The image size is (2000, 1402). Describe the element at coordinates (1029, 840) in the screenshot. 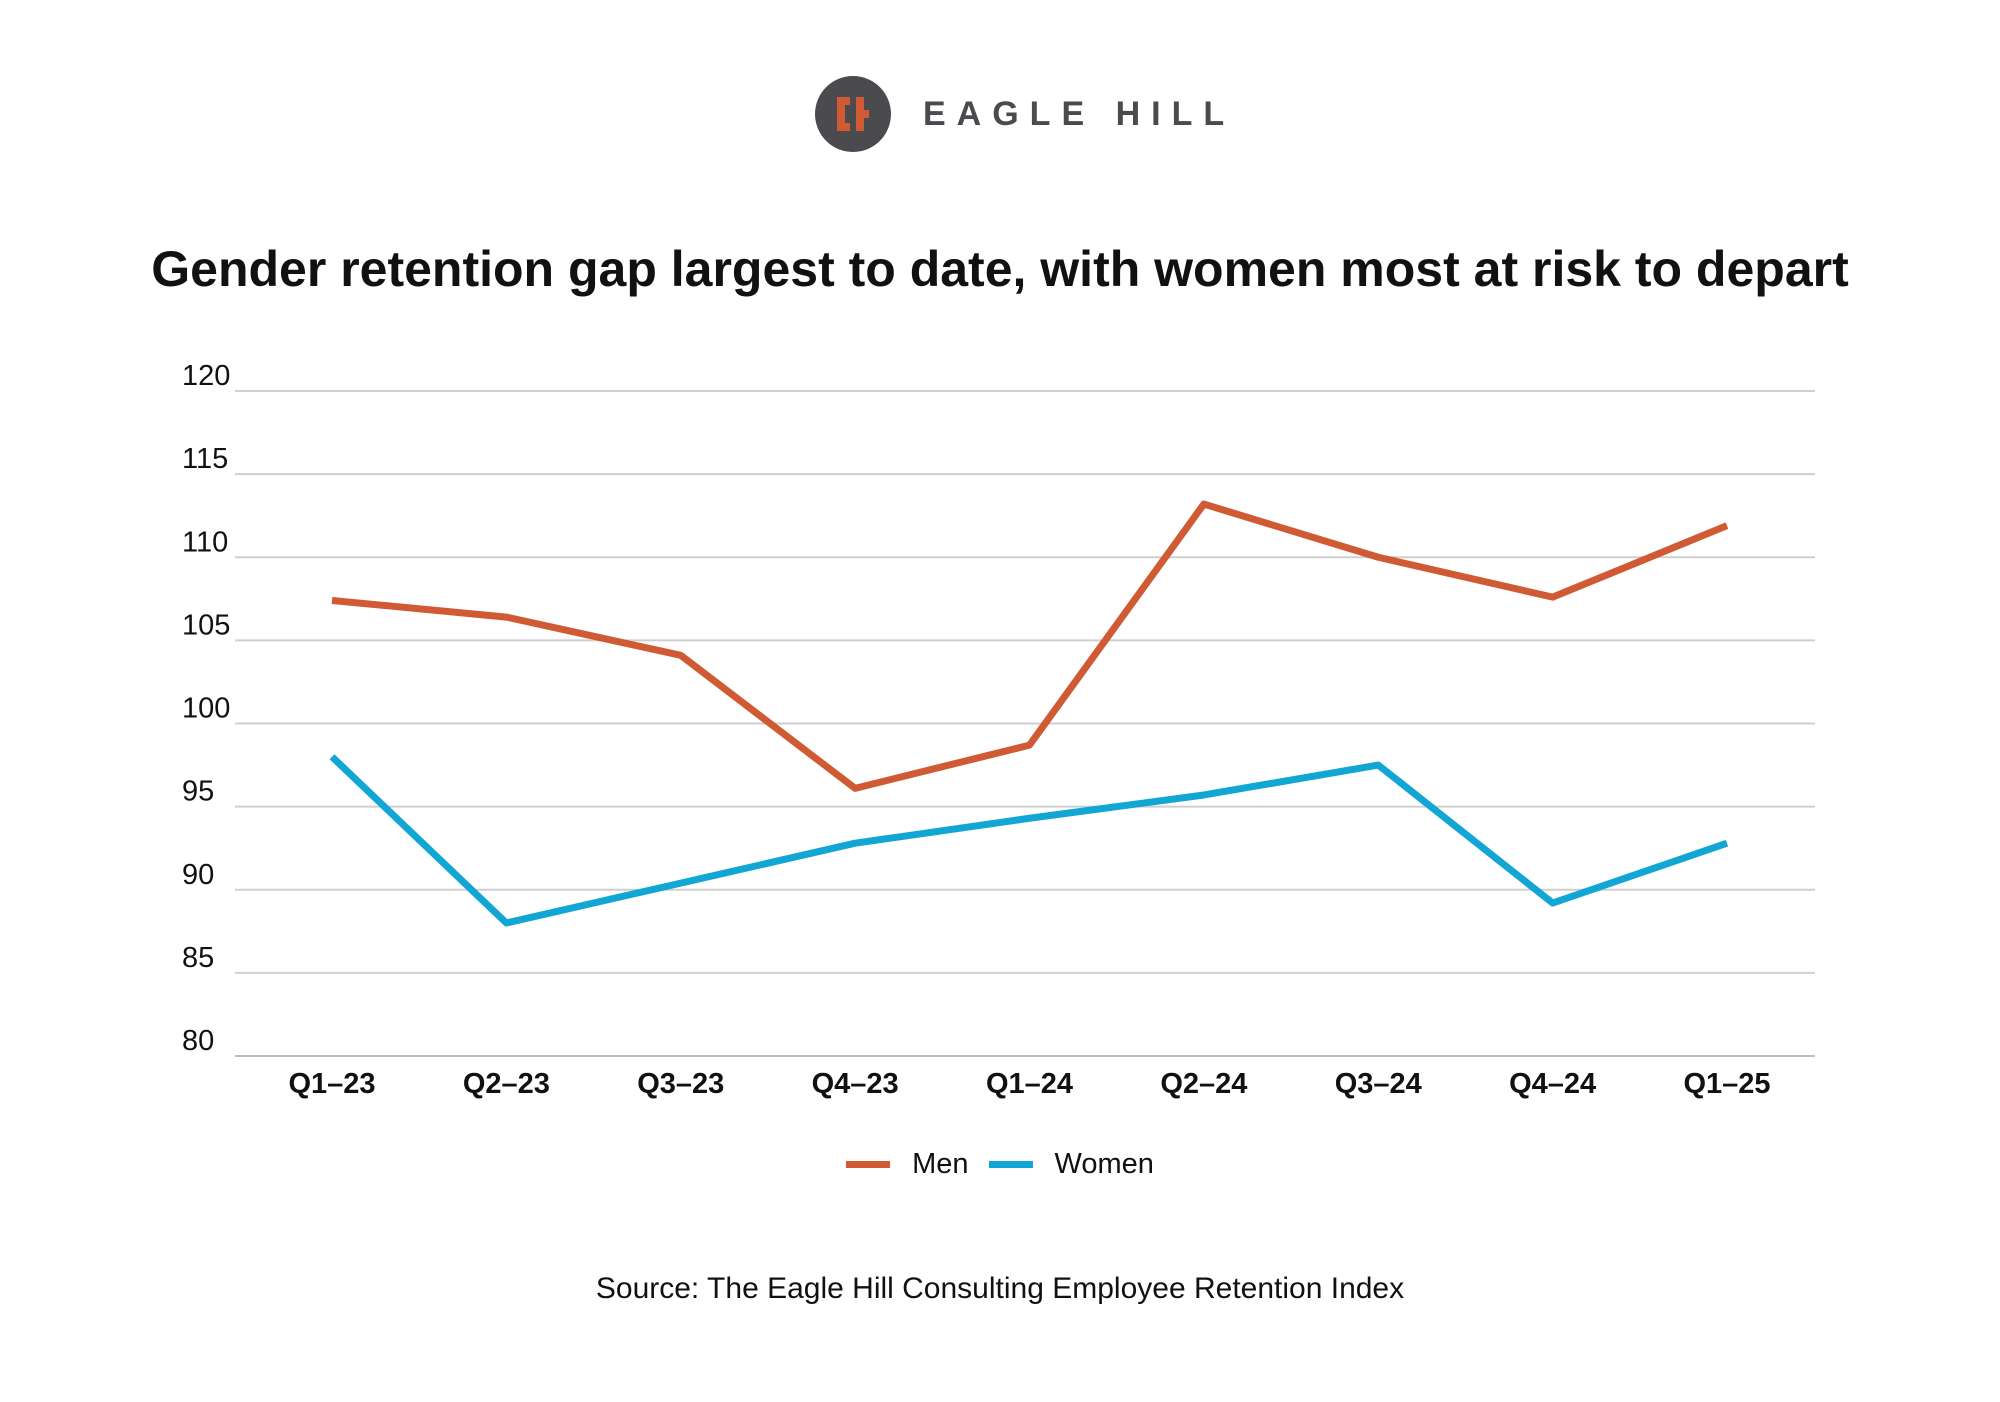

I see `series-line-women` at that location.